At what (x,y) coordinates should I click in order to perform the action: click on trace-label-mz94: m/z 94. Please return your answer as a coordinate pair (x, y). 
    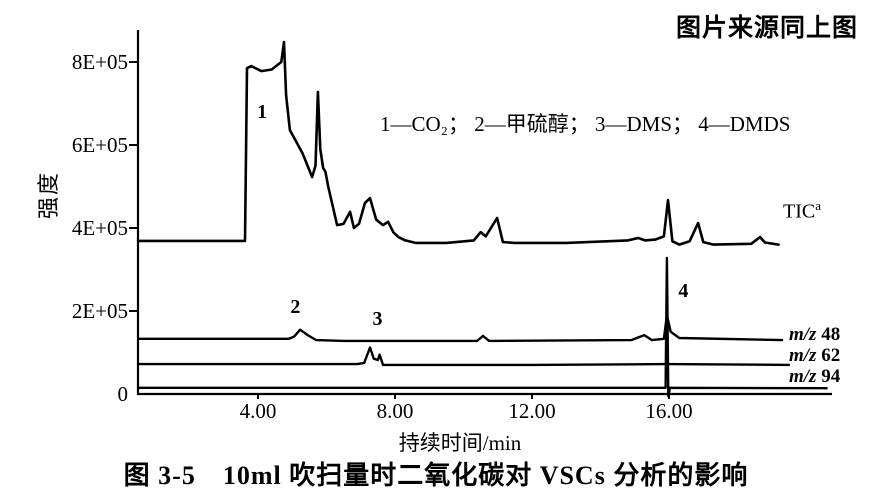
    Looking at the image, I should click on (814, 377).